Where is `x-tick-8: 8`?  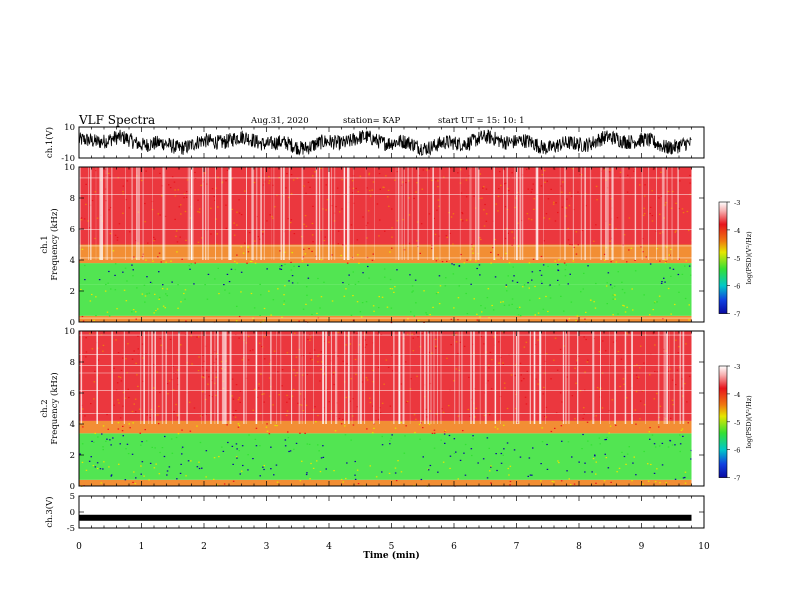
x-tick-8: 8 is located at coordinates (579, 547).